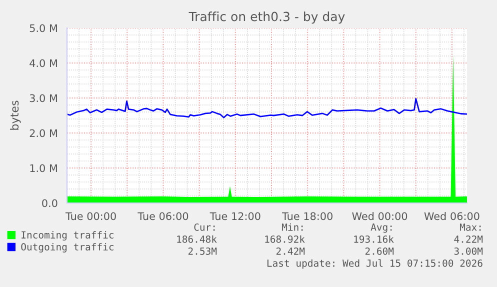 Image resolution: width=497 pixels, height=287 pixels. I want to click on chart-title: Traffic on eth0.3 - by day, so click(266, 18).